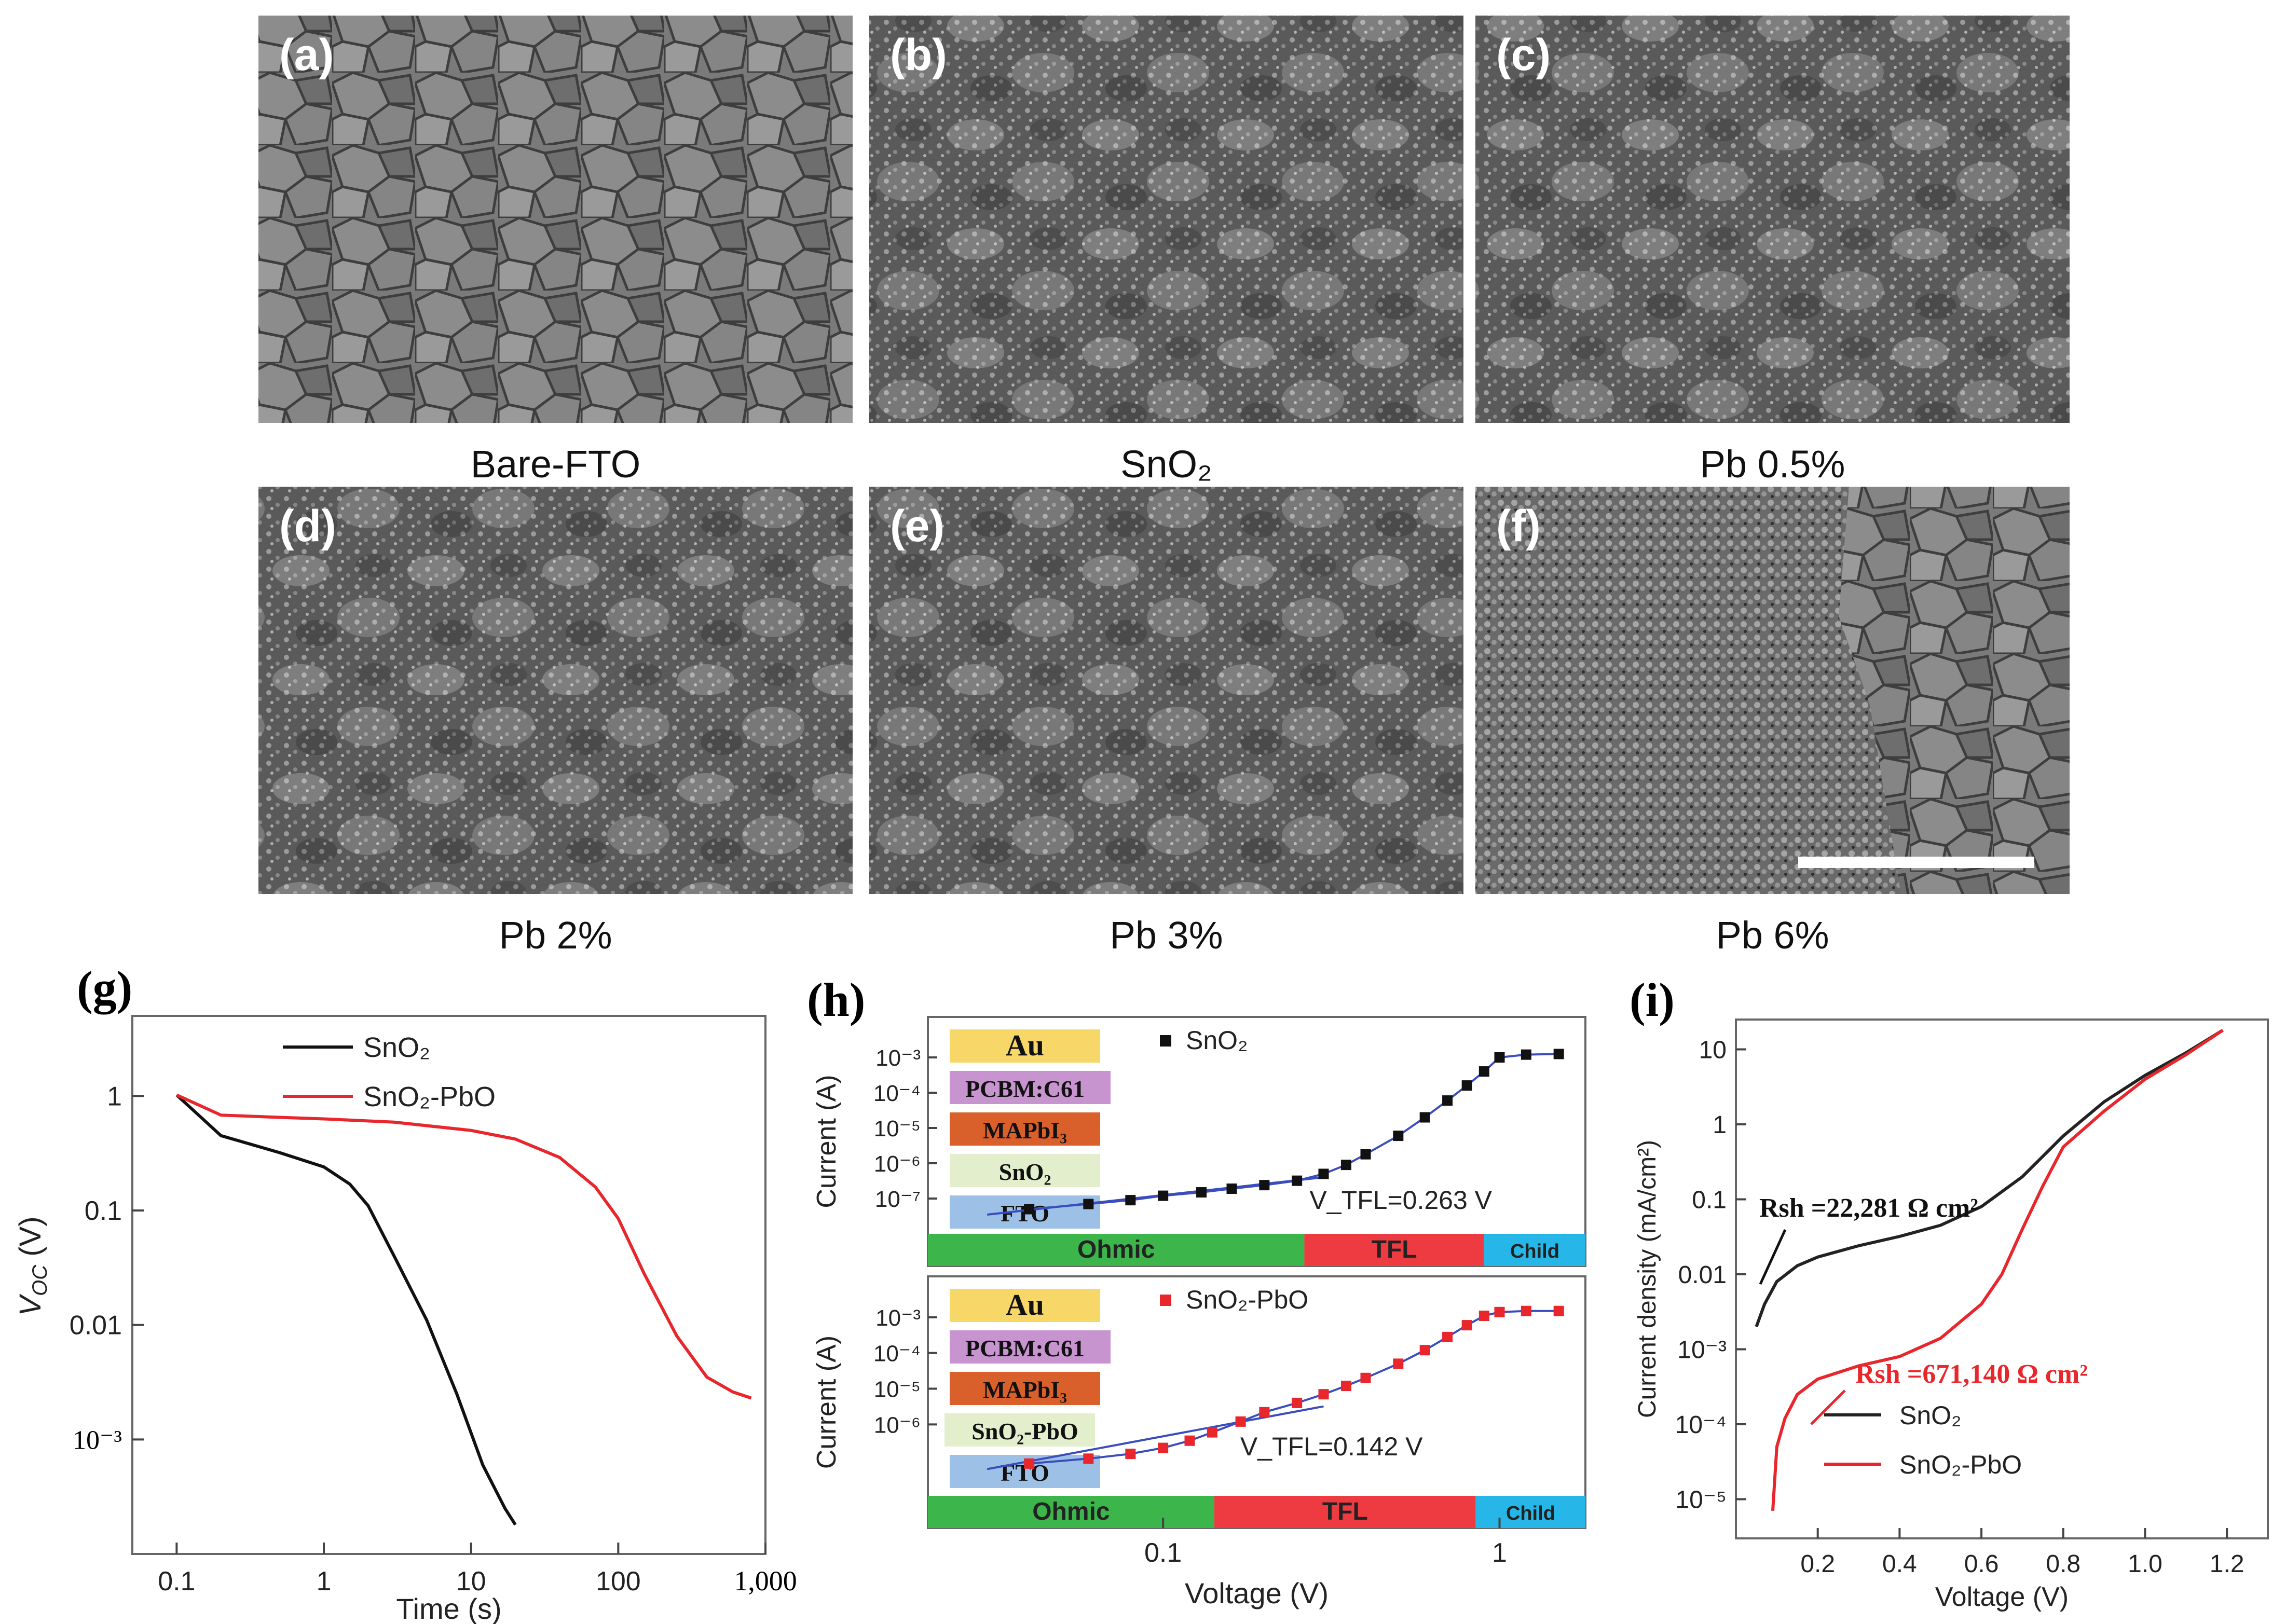  I want to click on y-tick-label: 10⁻⁴, so click(1701, 1425).